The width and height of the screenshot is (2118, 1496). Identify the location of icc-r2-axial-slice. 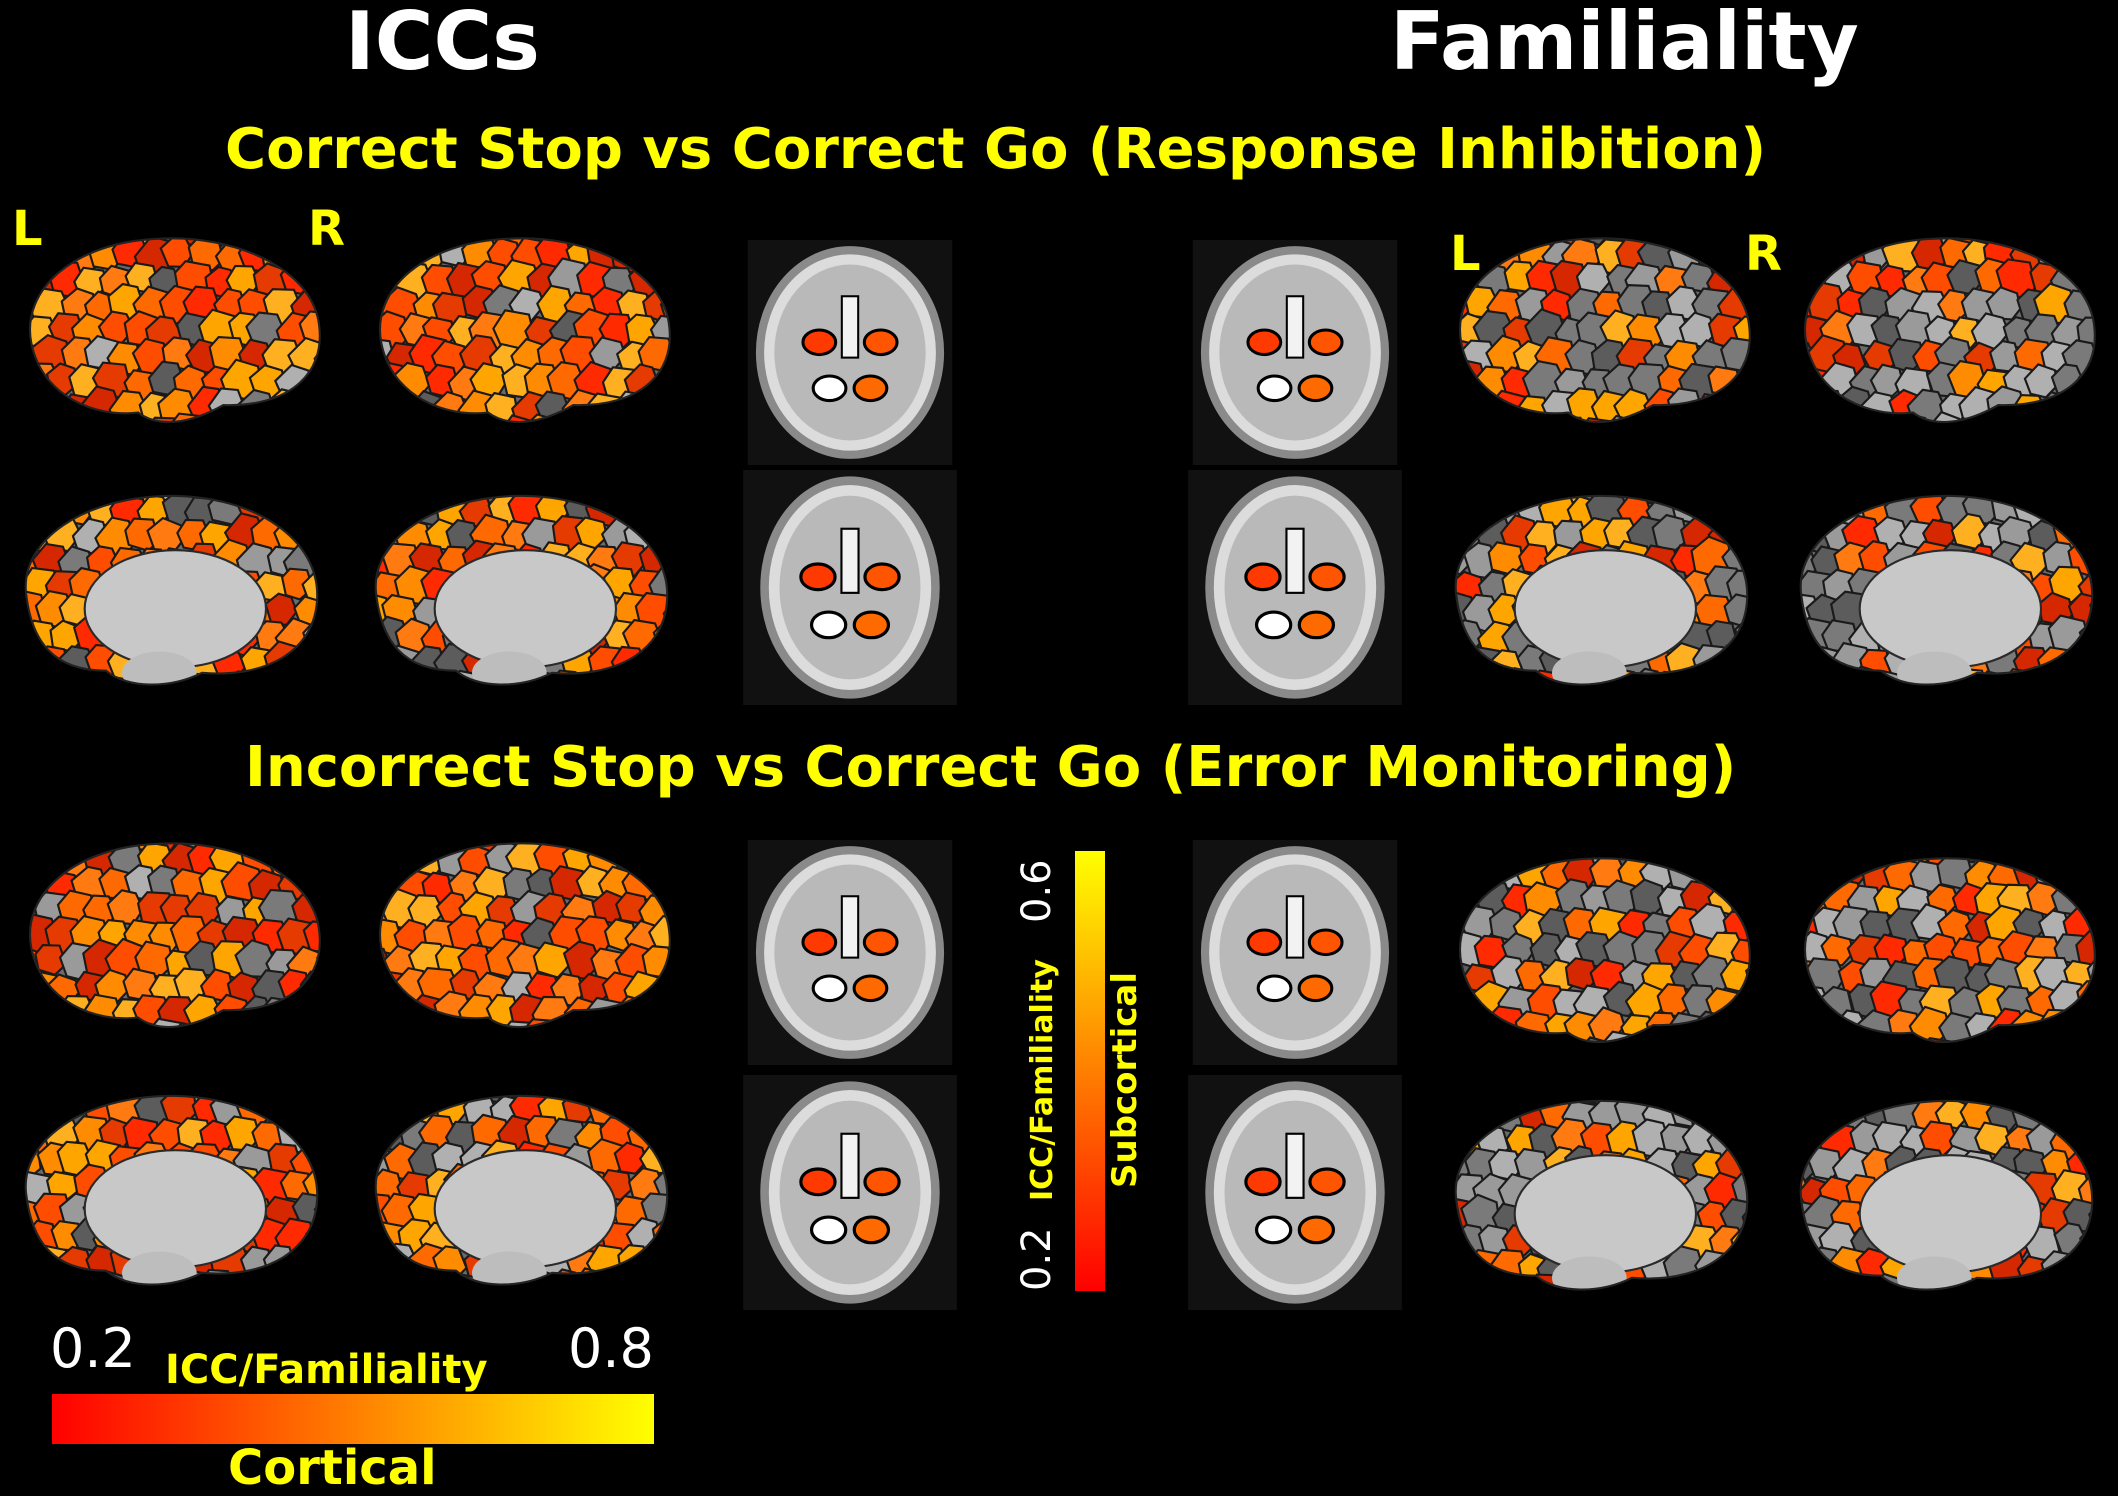
(850, 1192).